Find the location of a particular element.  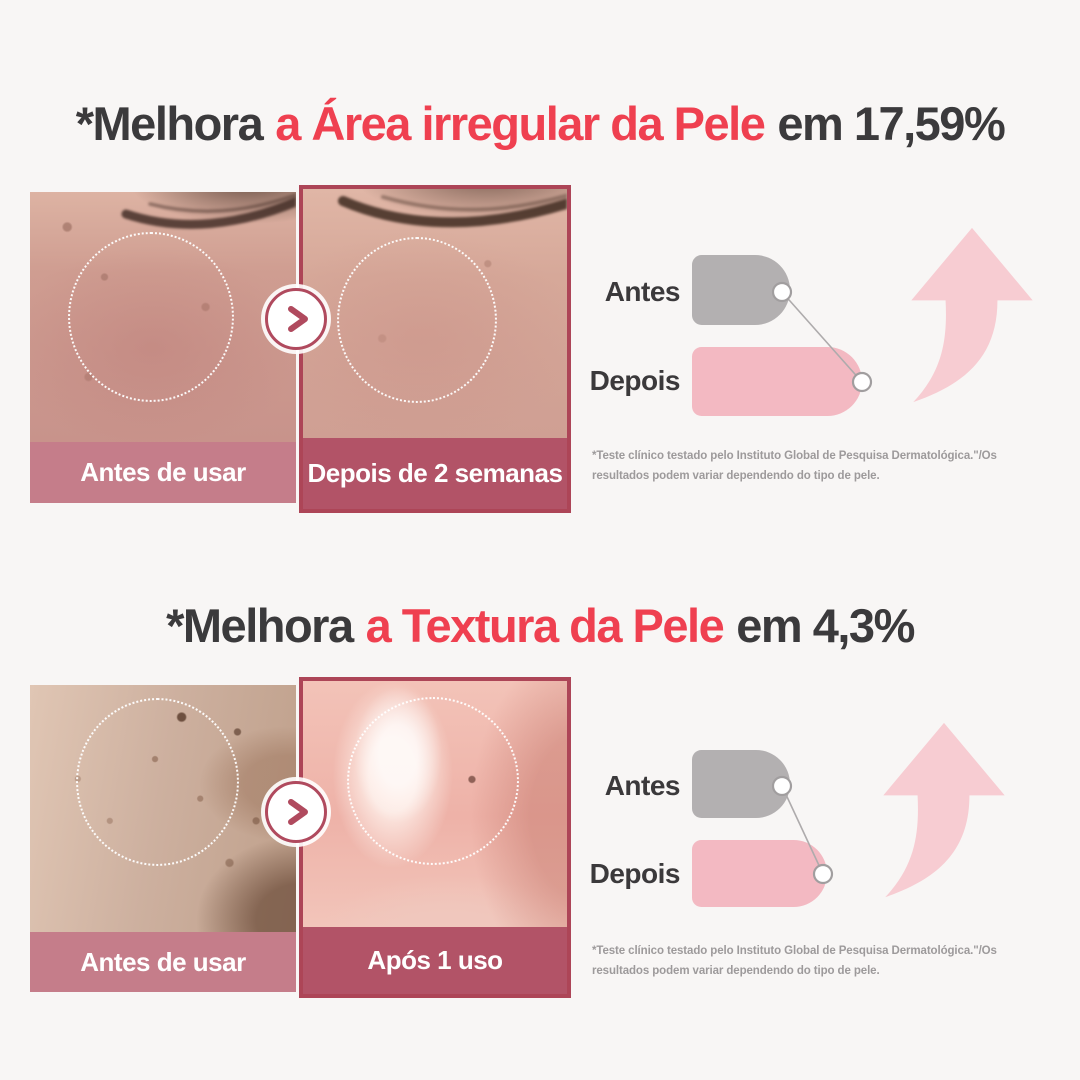

title-suffix: em 17,59% is located at coordinates (891, 123).